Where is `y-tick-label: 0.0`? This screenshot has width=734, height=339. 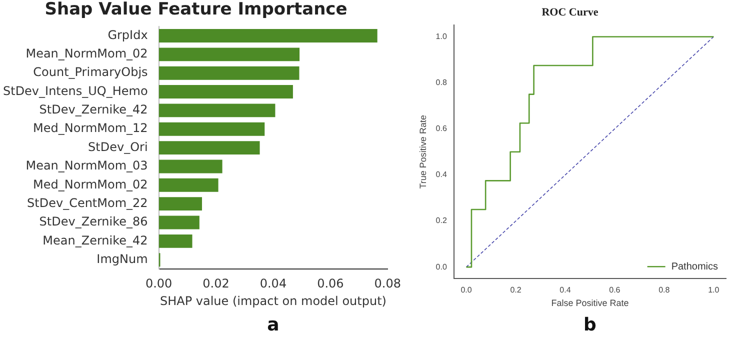 y-tick-label: 0.0 is located at coordinates (442, 267).